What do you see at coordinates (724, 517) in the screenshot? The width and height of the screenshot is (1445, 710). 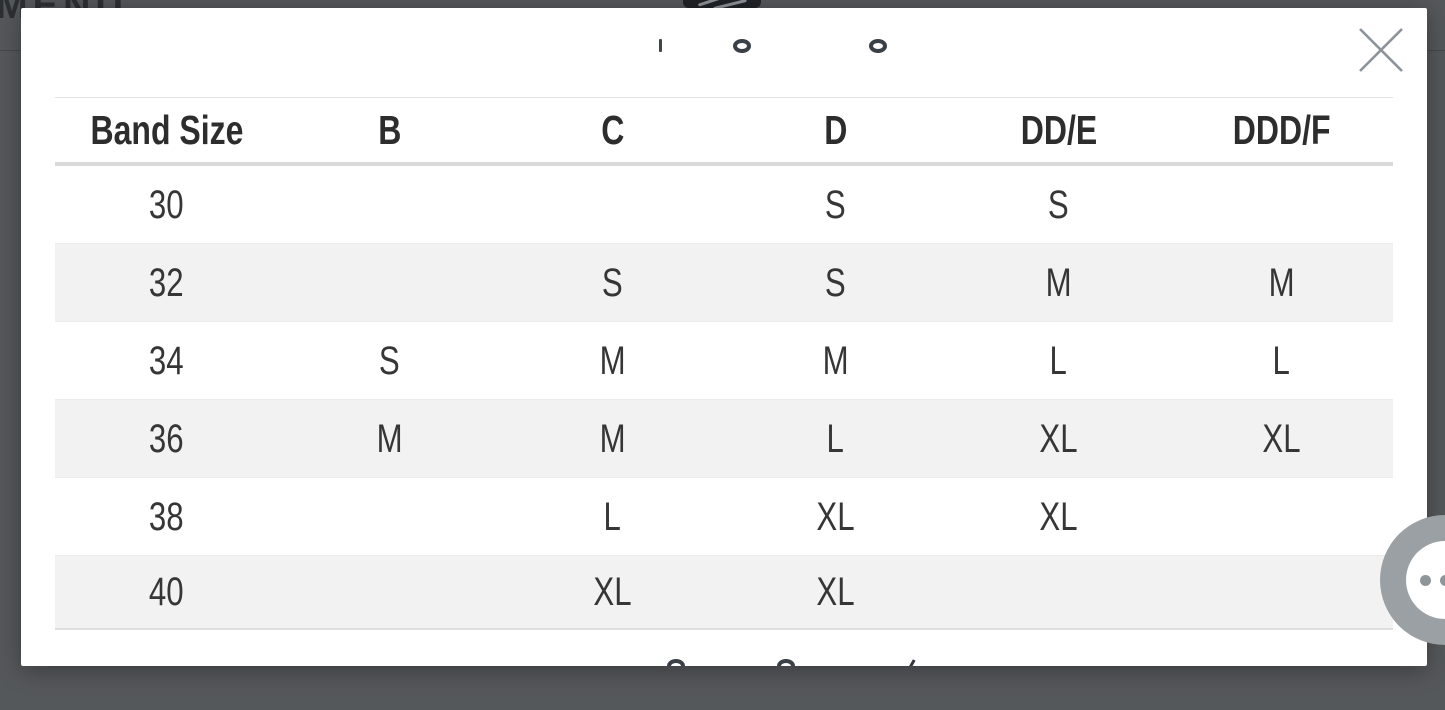 I see `table-row: 38 L XL XL` at bounding box center [724, 517].